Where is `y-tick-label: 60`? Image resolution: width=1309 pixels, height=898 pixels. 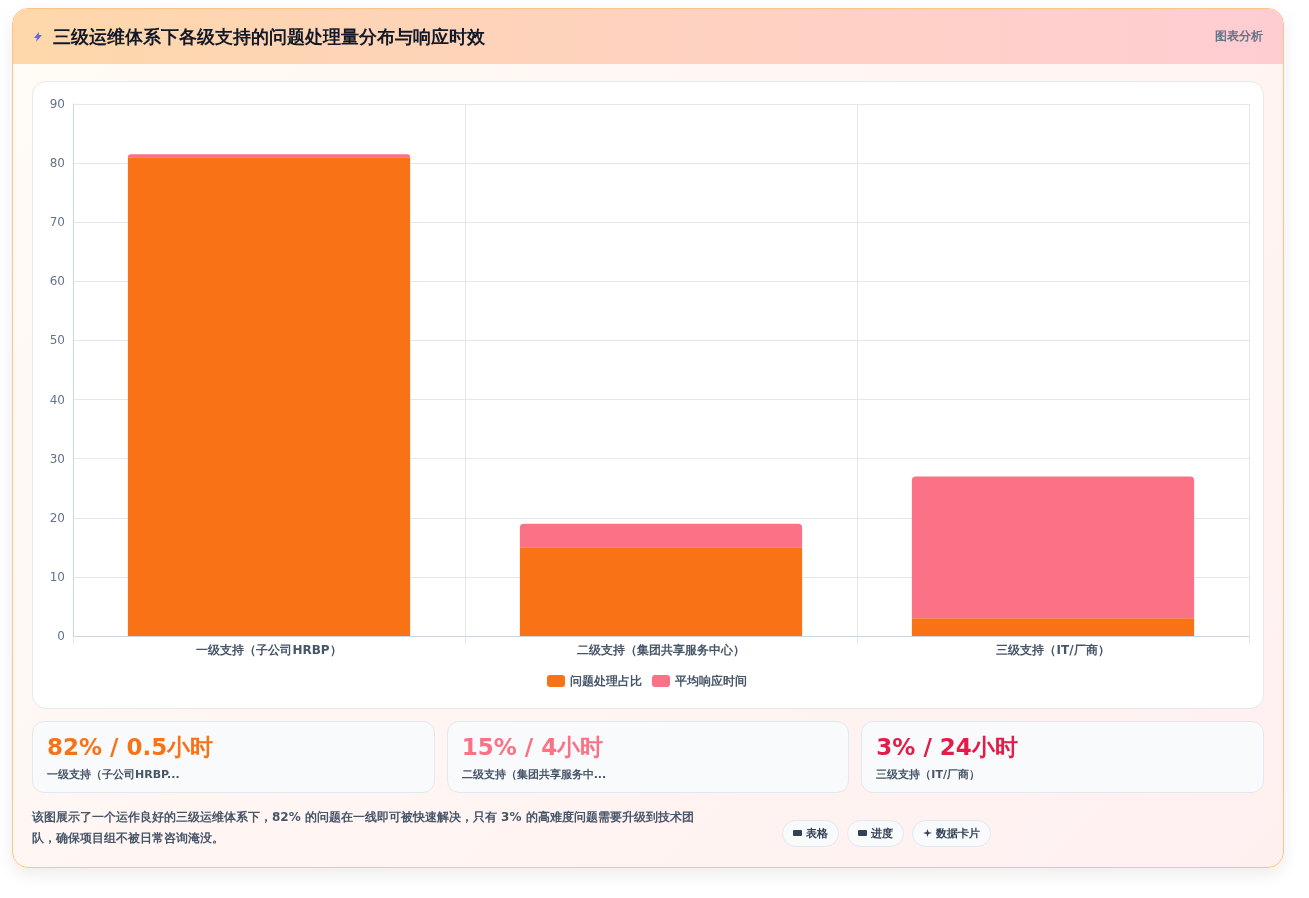 y-tick-label: 60 is located at coordinates (57, 281).